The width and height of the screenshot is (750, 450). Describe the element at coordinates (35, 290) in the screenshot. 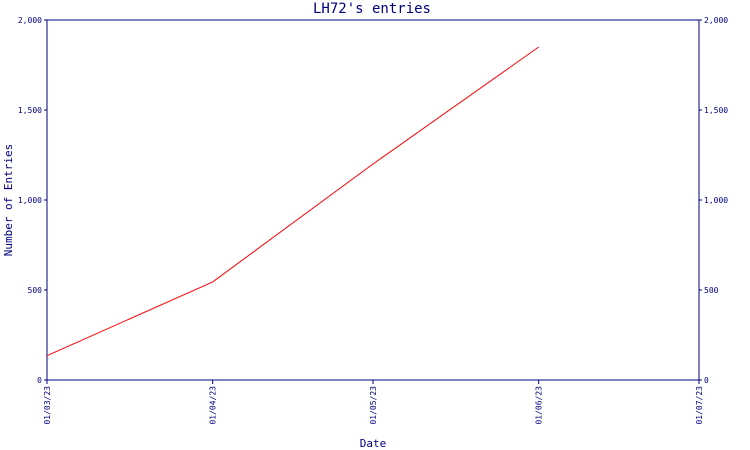

I see `y-tick-label-left: 500` at that location.